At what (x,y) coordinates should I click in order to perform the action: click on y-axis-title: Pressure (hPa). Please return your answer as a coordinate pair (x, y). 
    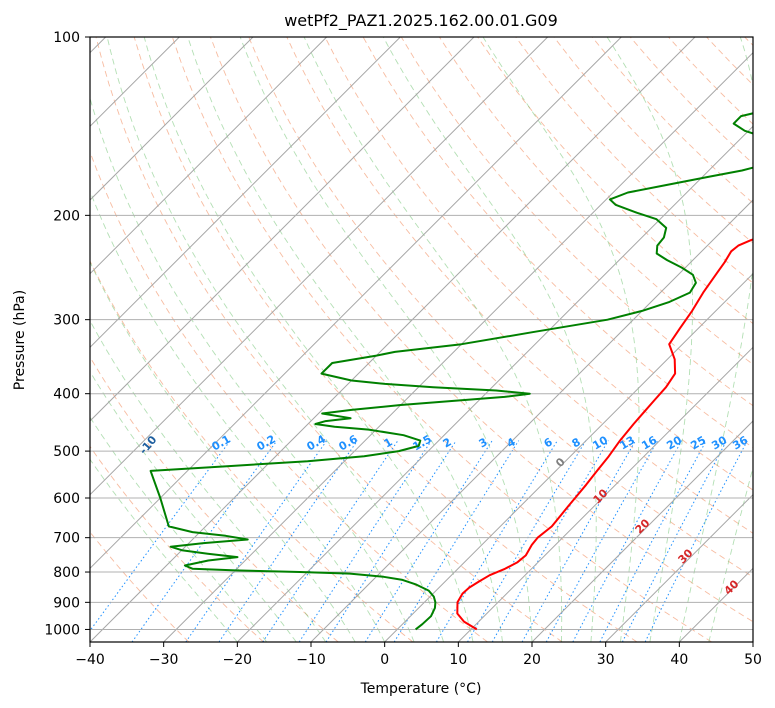
    Looking at the image, I should click on (20, 340).